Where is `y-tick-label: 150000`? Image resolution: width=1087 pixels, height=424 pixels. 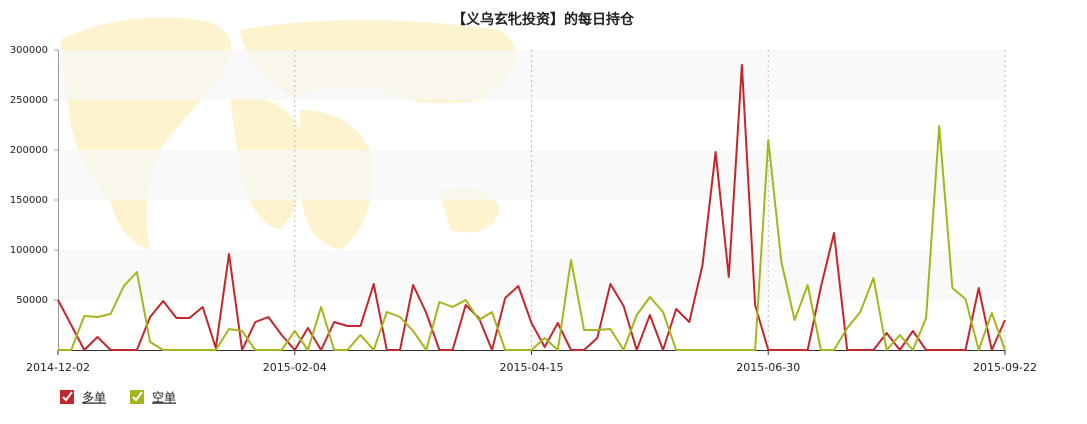 y-tick-label: 150000 is located at coordinates (29, 200).